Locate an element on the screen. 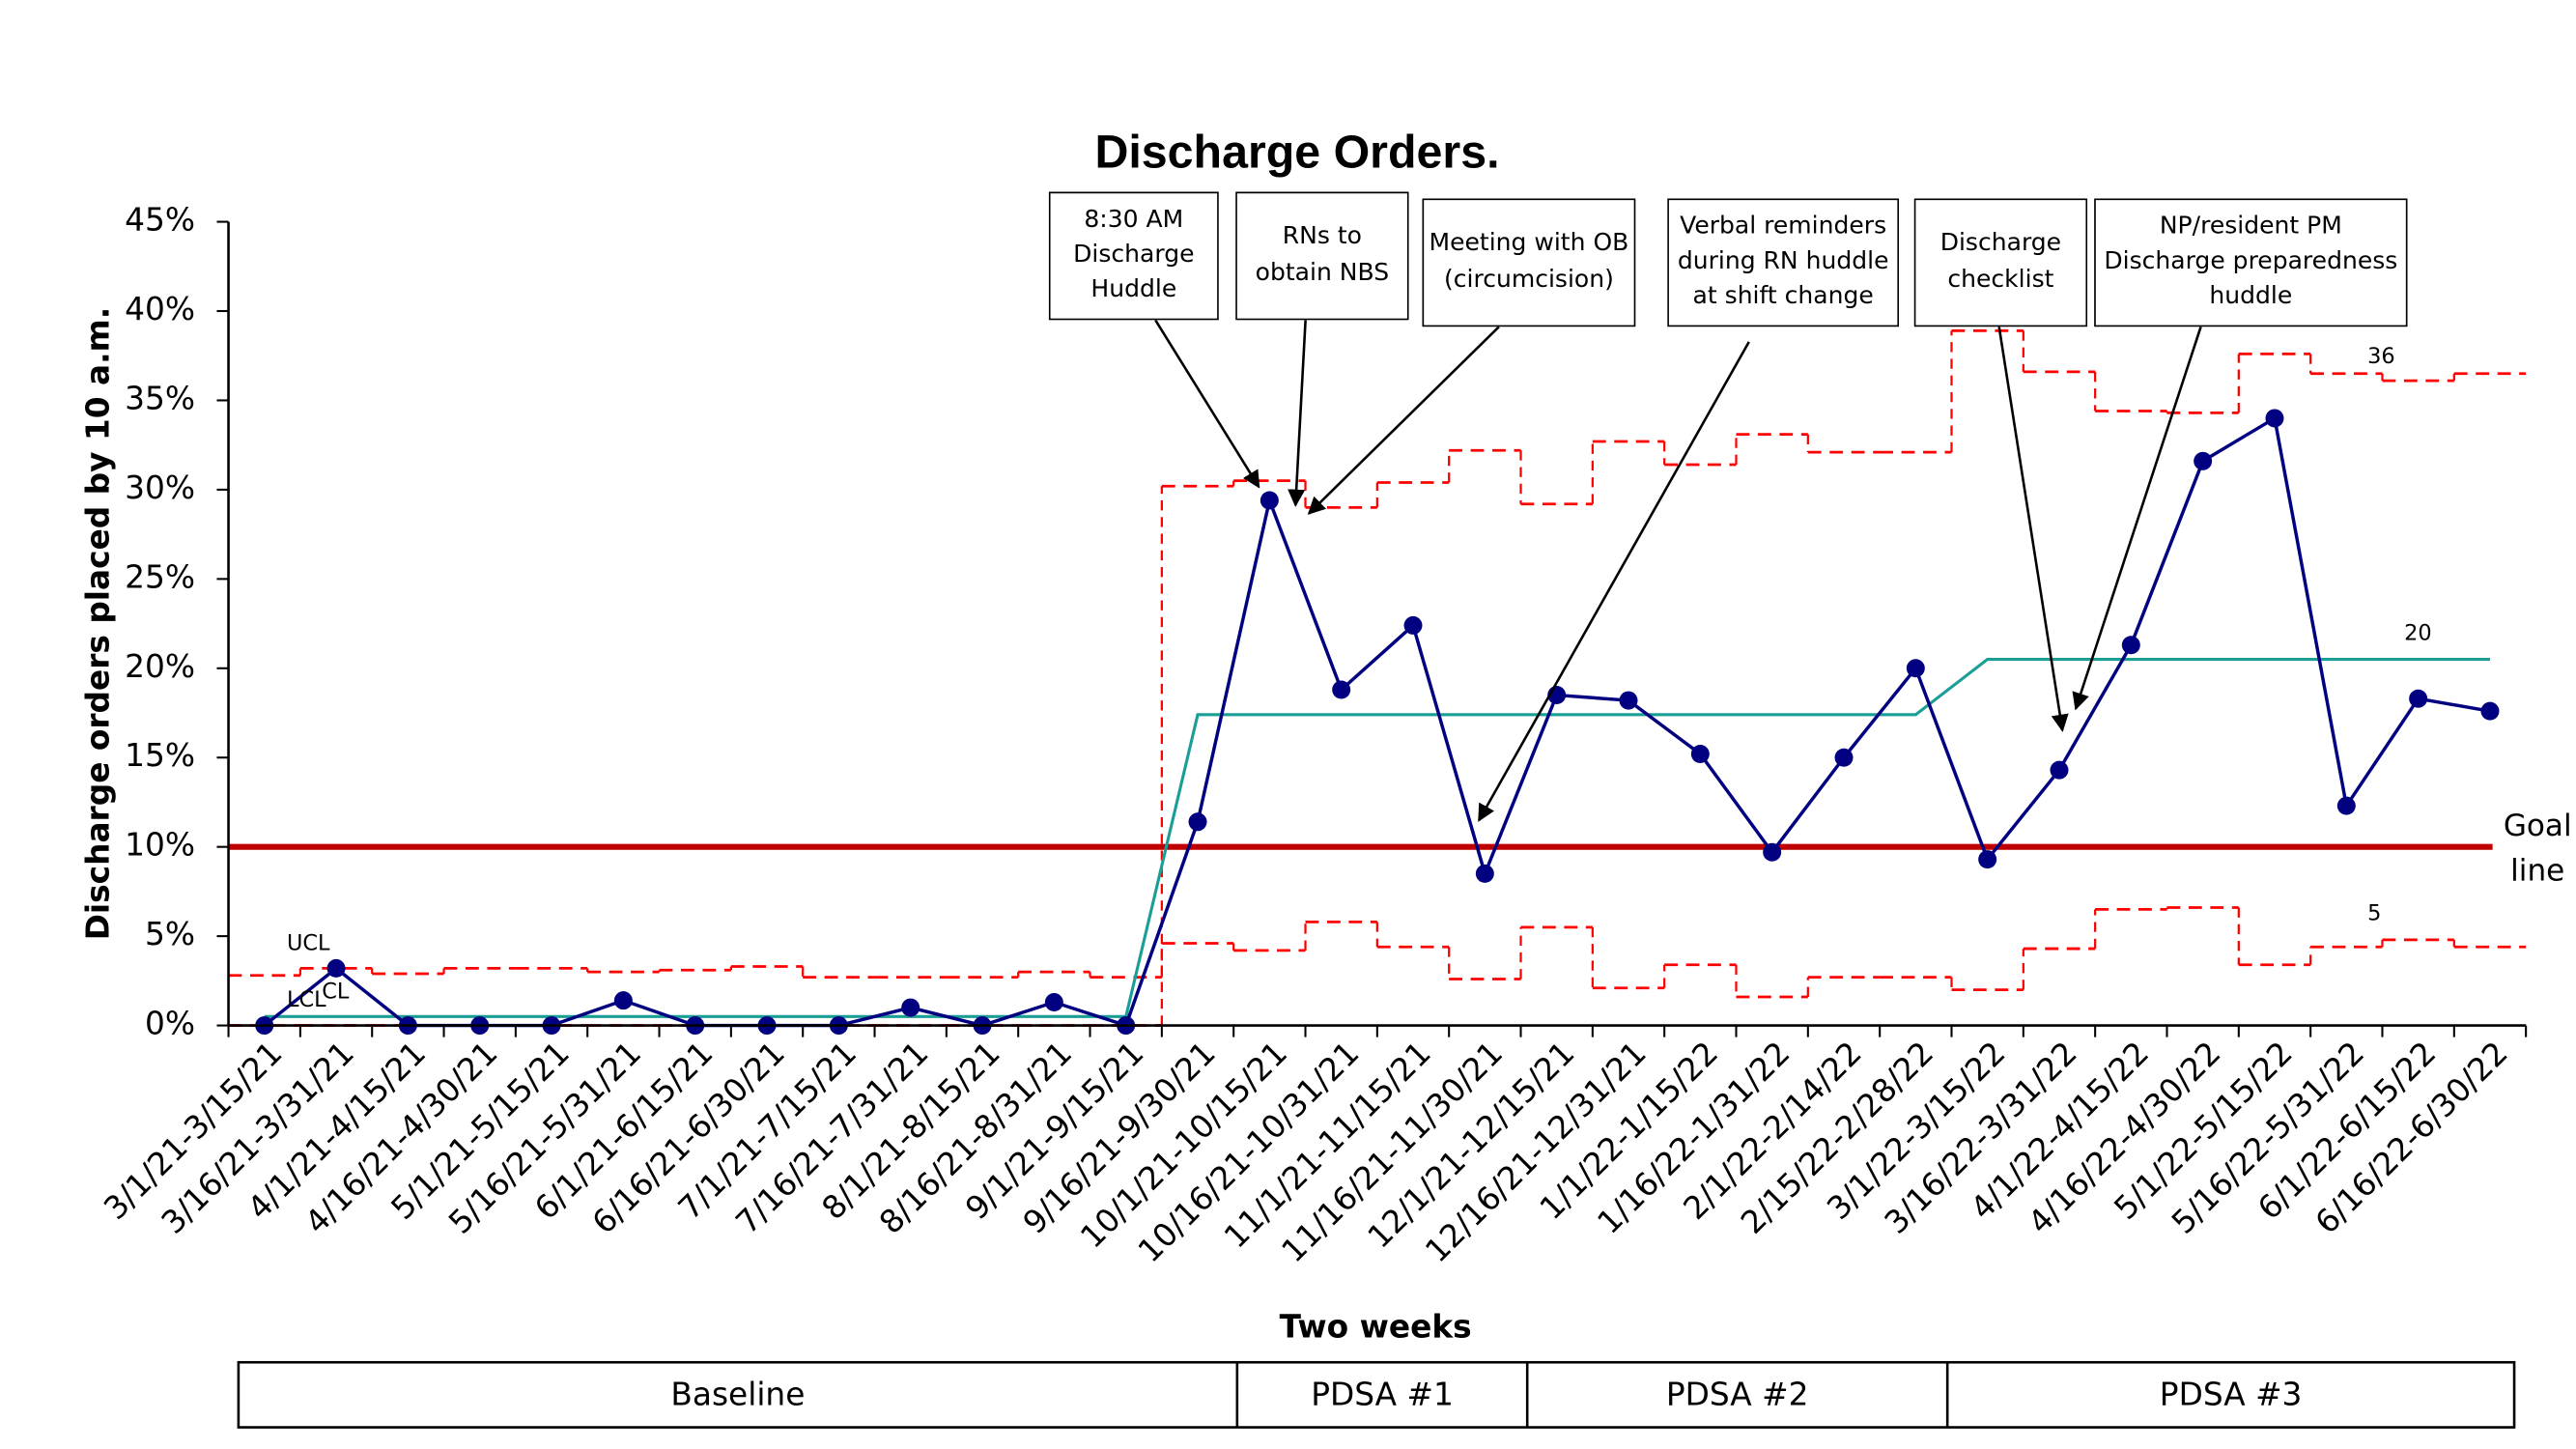 This screenshot has width=2576, height=1449. y-tick-label: 35% is located at coordinates (160, 398).